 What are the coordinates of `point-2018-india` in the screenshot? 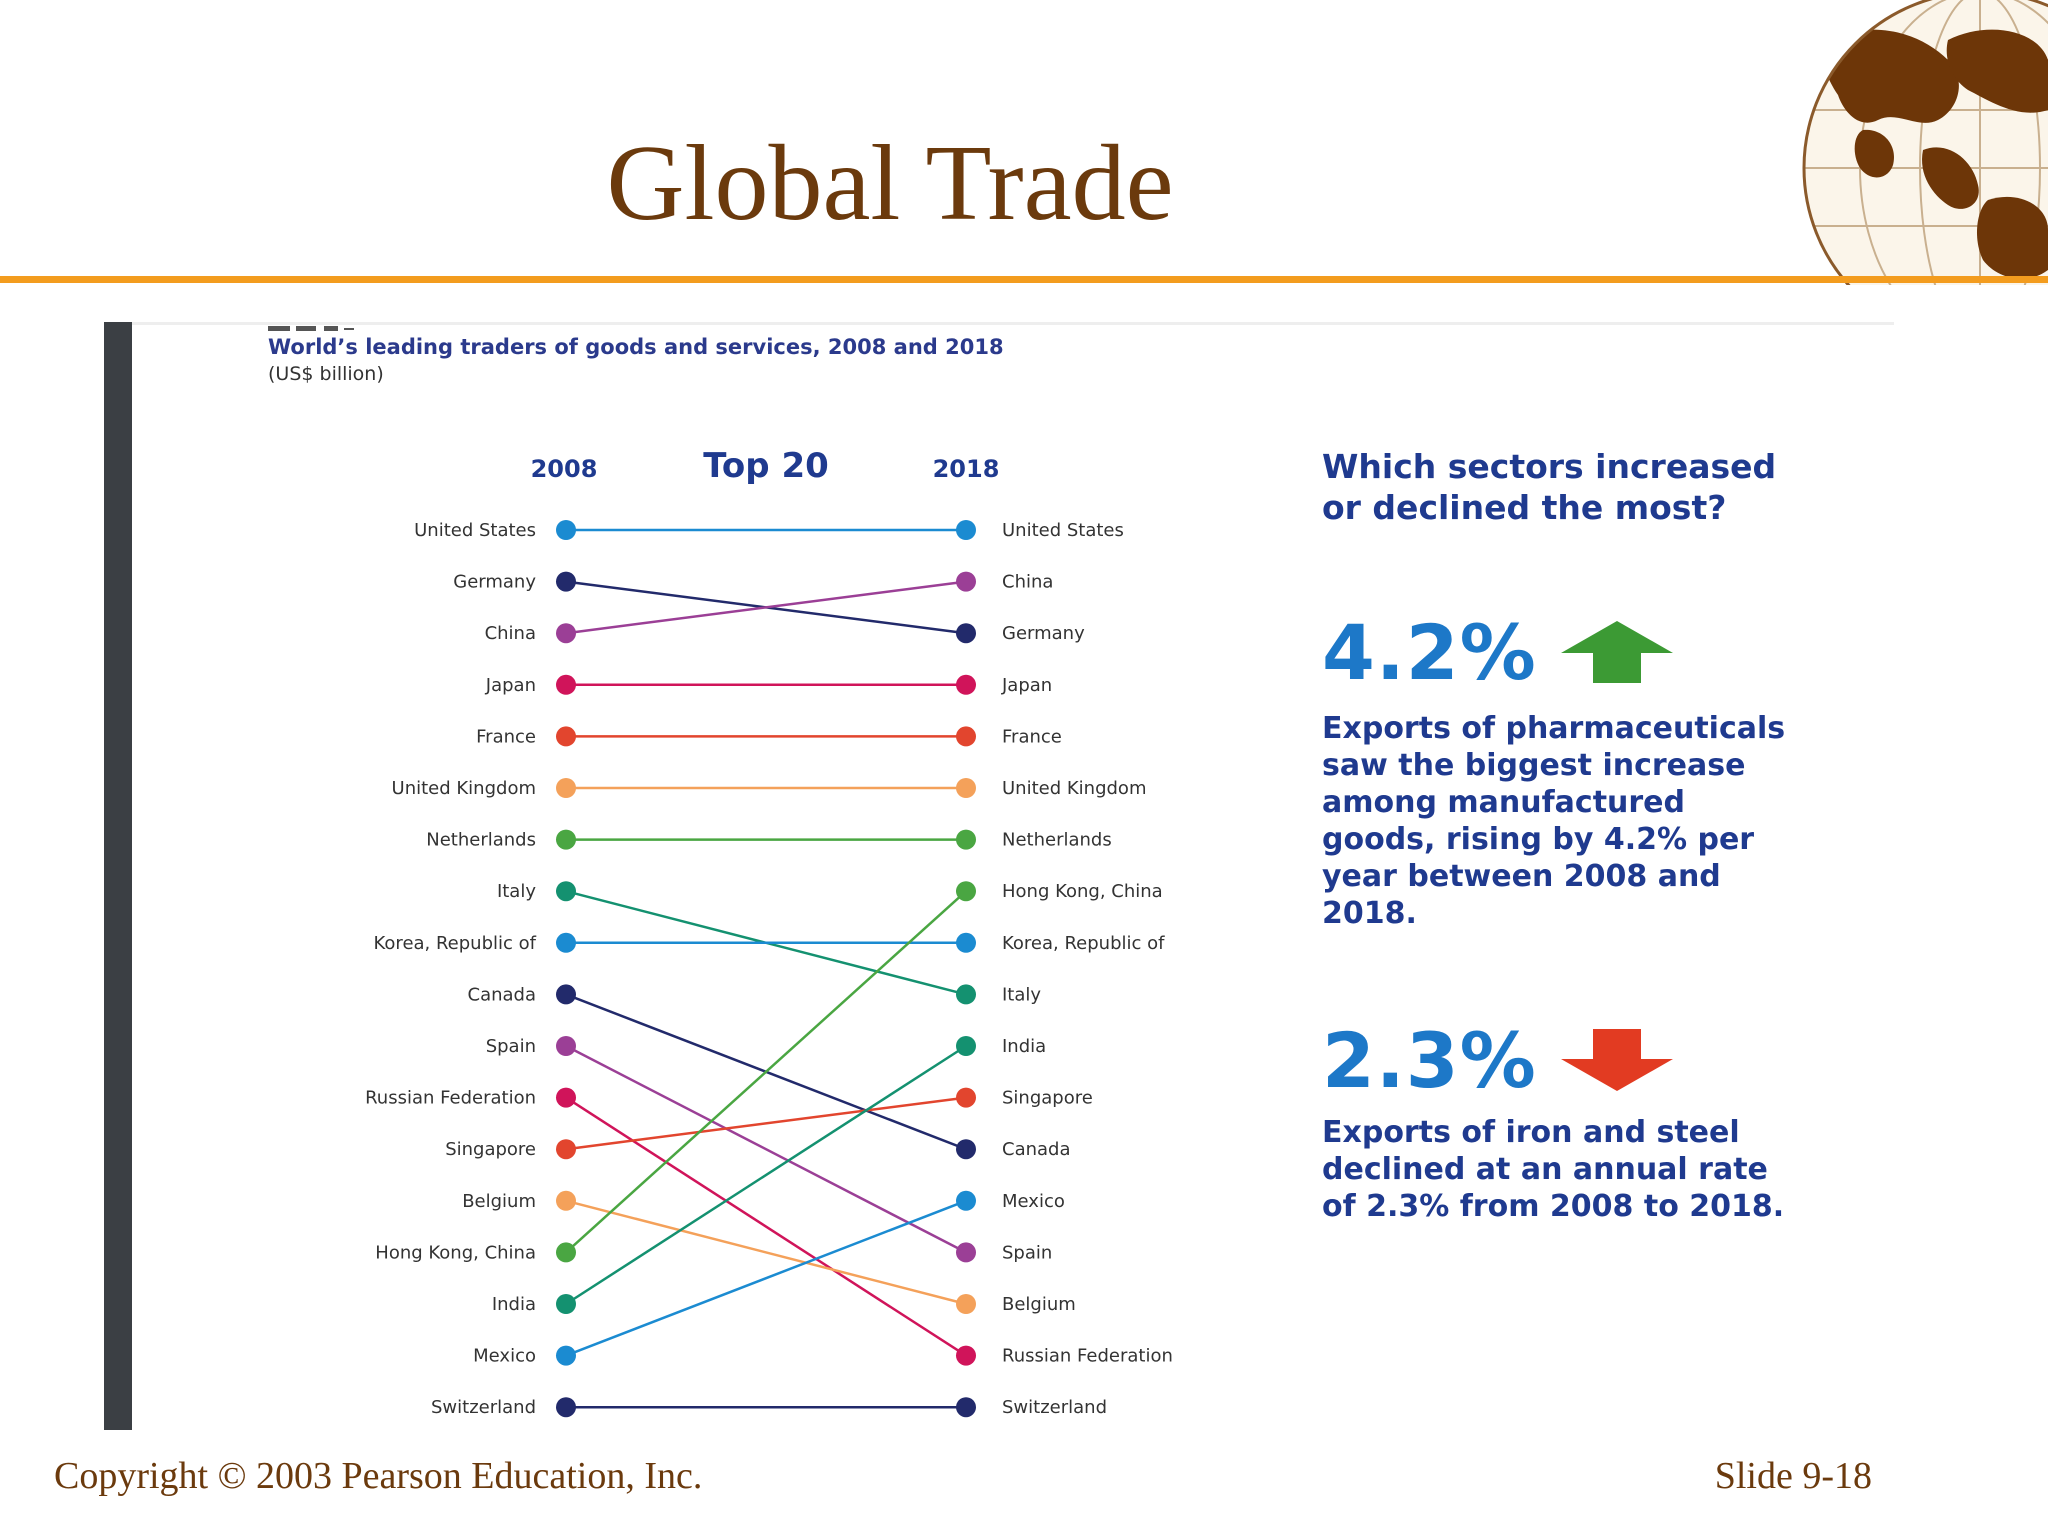 It's located at (966, 1046).